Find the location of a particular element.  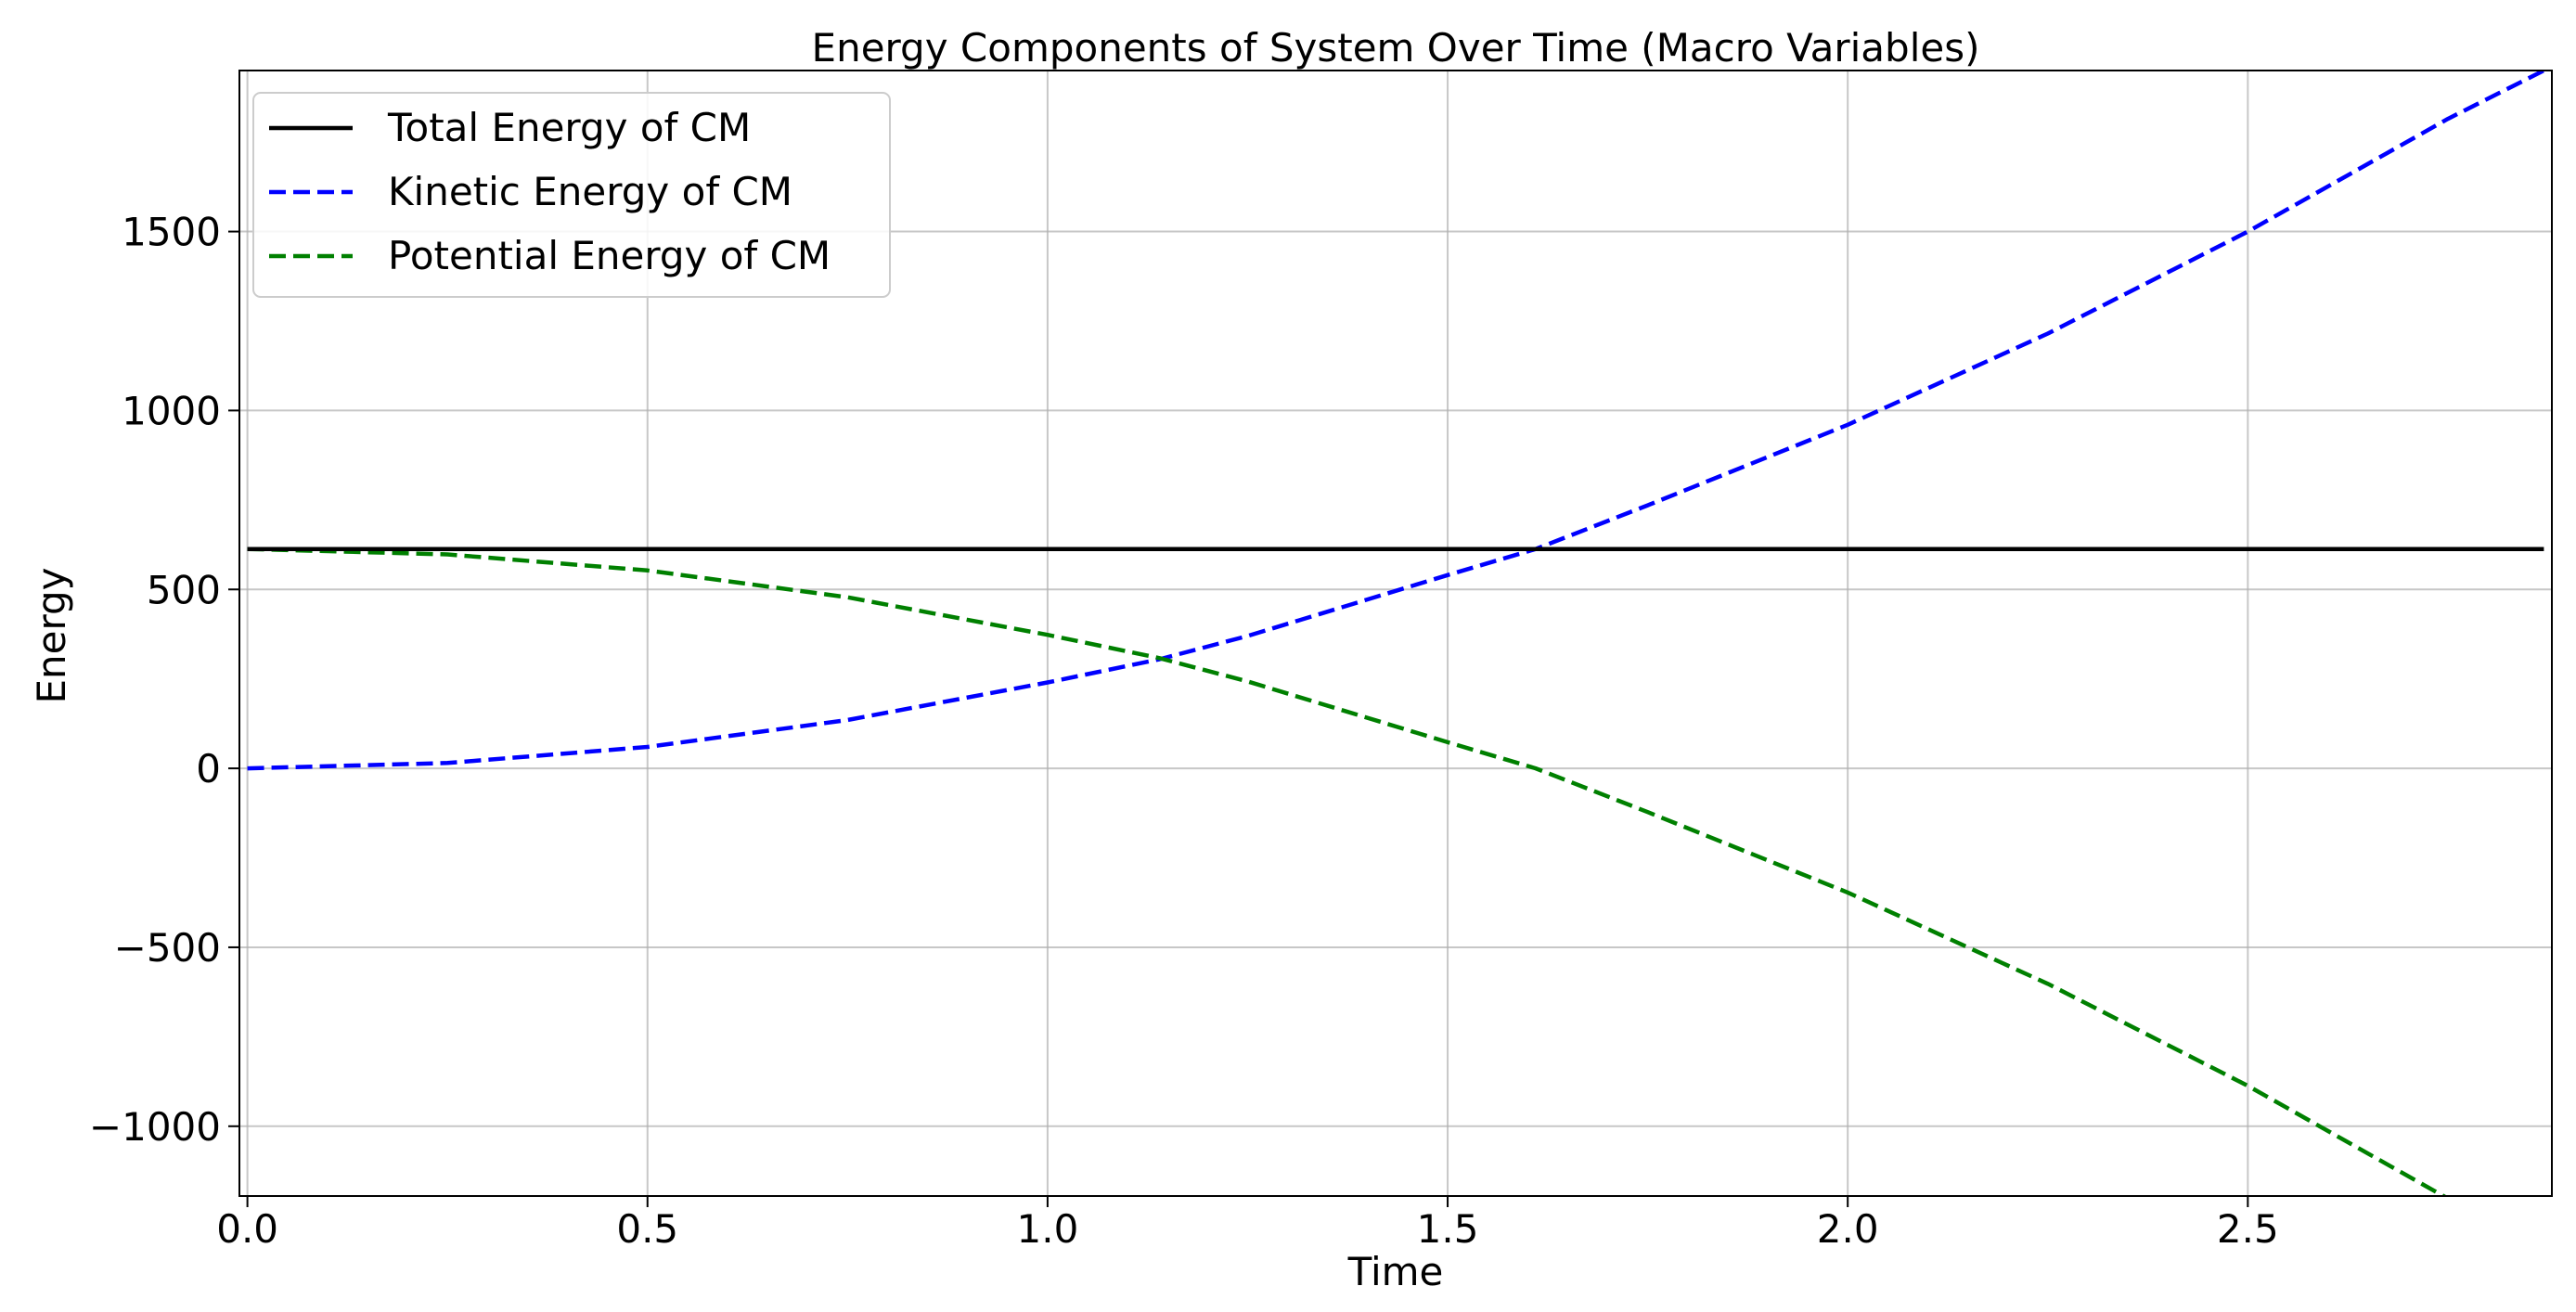

y-tick-label: 1000 is located at coordinates (172, 410).